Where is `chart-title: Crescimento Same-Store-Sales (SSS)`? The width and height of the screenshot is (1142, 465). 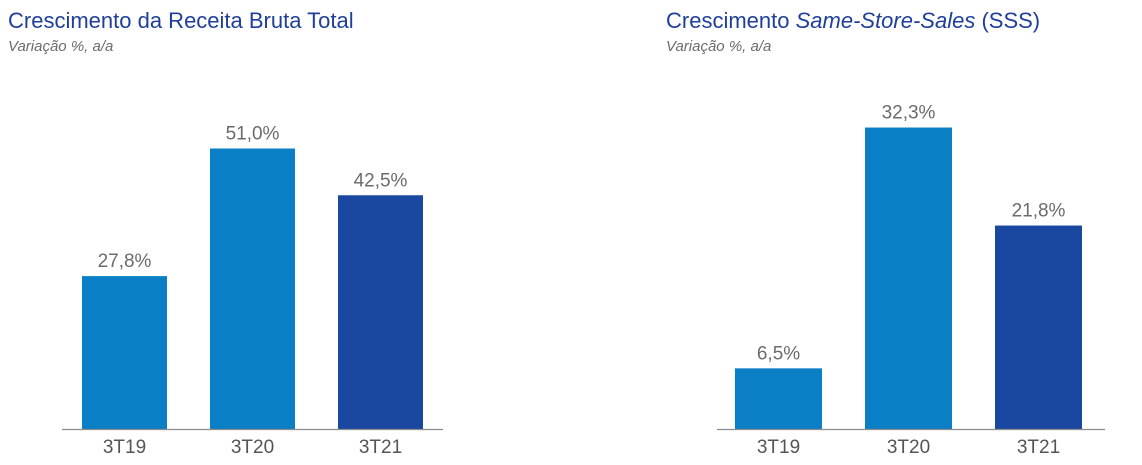 chart-title: Crescimento Same-Store-Sales (SSS) is located at coordinates (853, 21).